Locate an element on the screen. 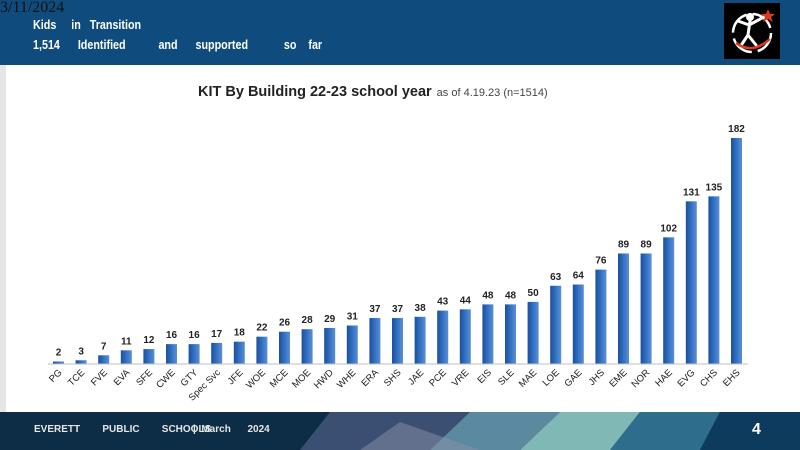 The image size is (800, 450). x-tick-label: VRE is located at coordinates (461, 378).